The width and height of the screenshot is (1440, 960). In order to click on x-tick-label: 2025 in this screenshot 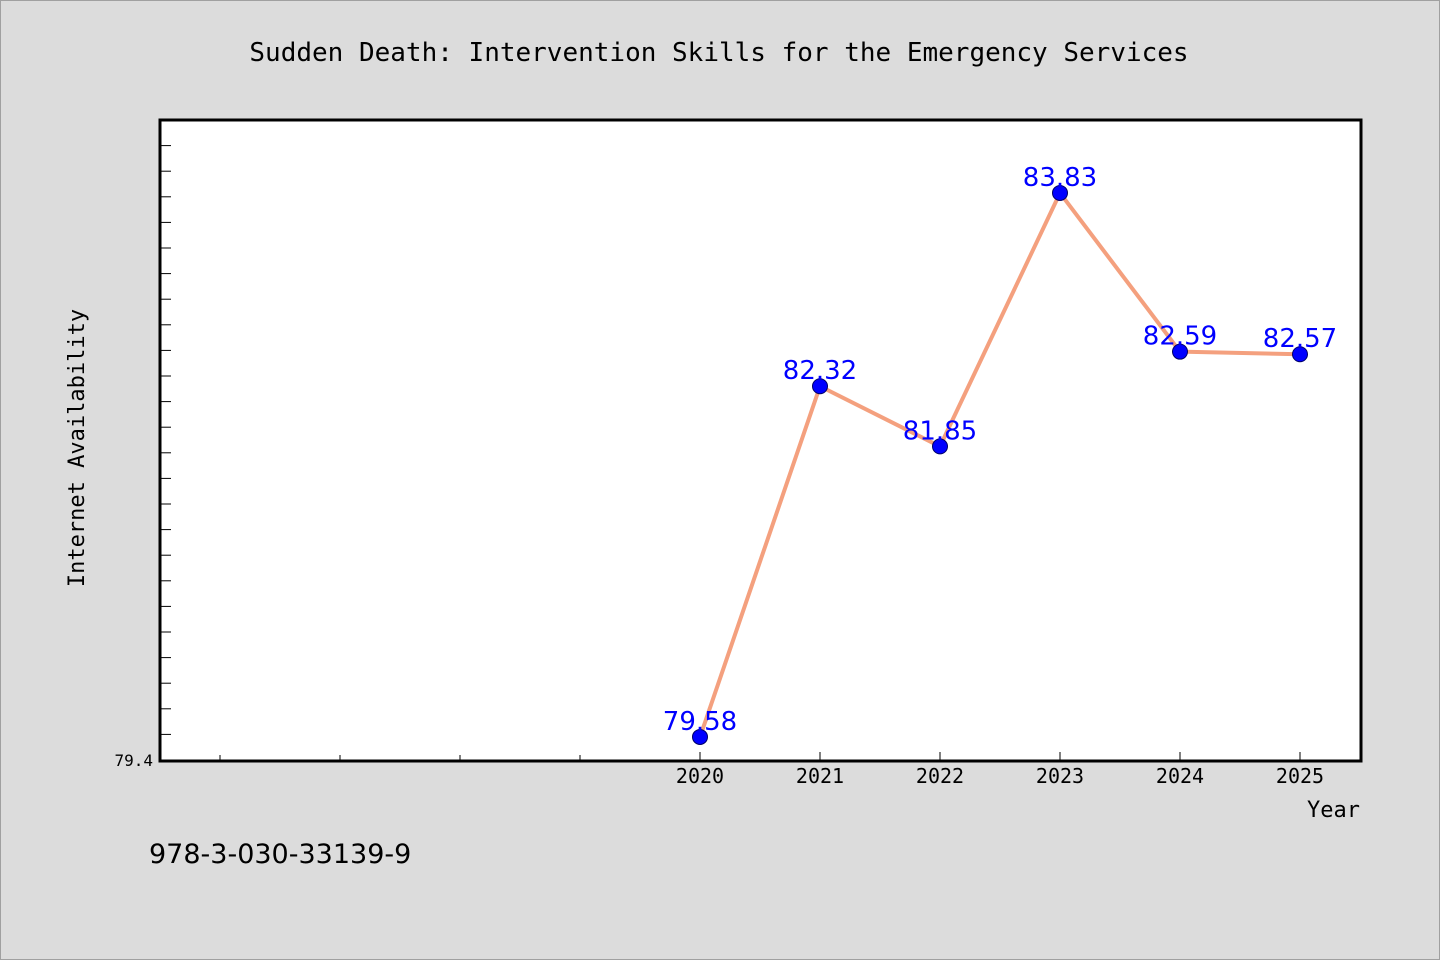, I will do `click(1300, 776)`.